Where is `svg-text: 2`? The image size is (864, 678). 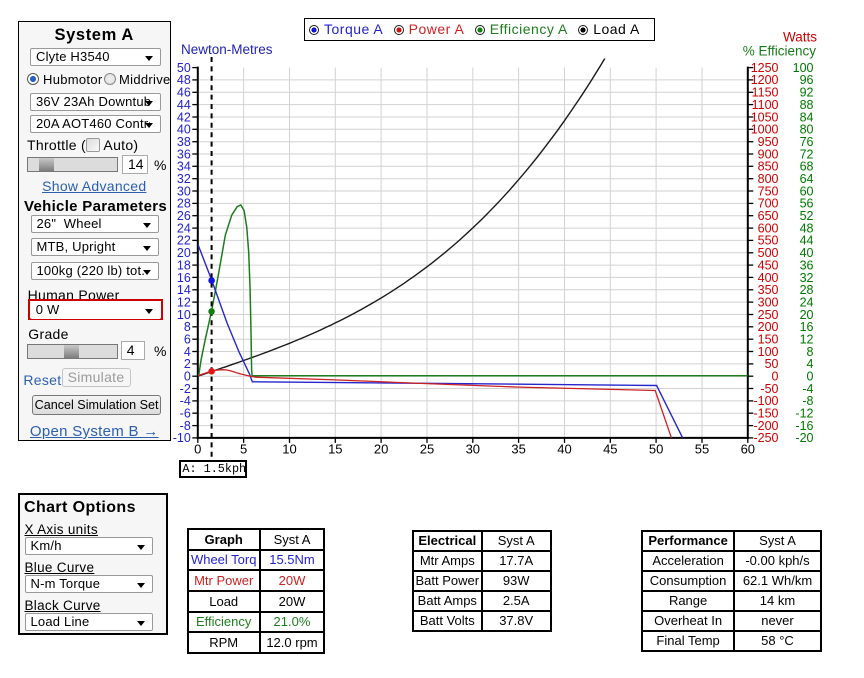
svg-text: 2 is located at coordinates (187, 364).